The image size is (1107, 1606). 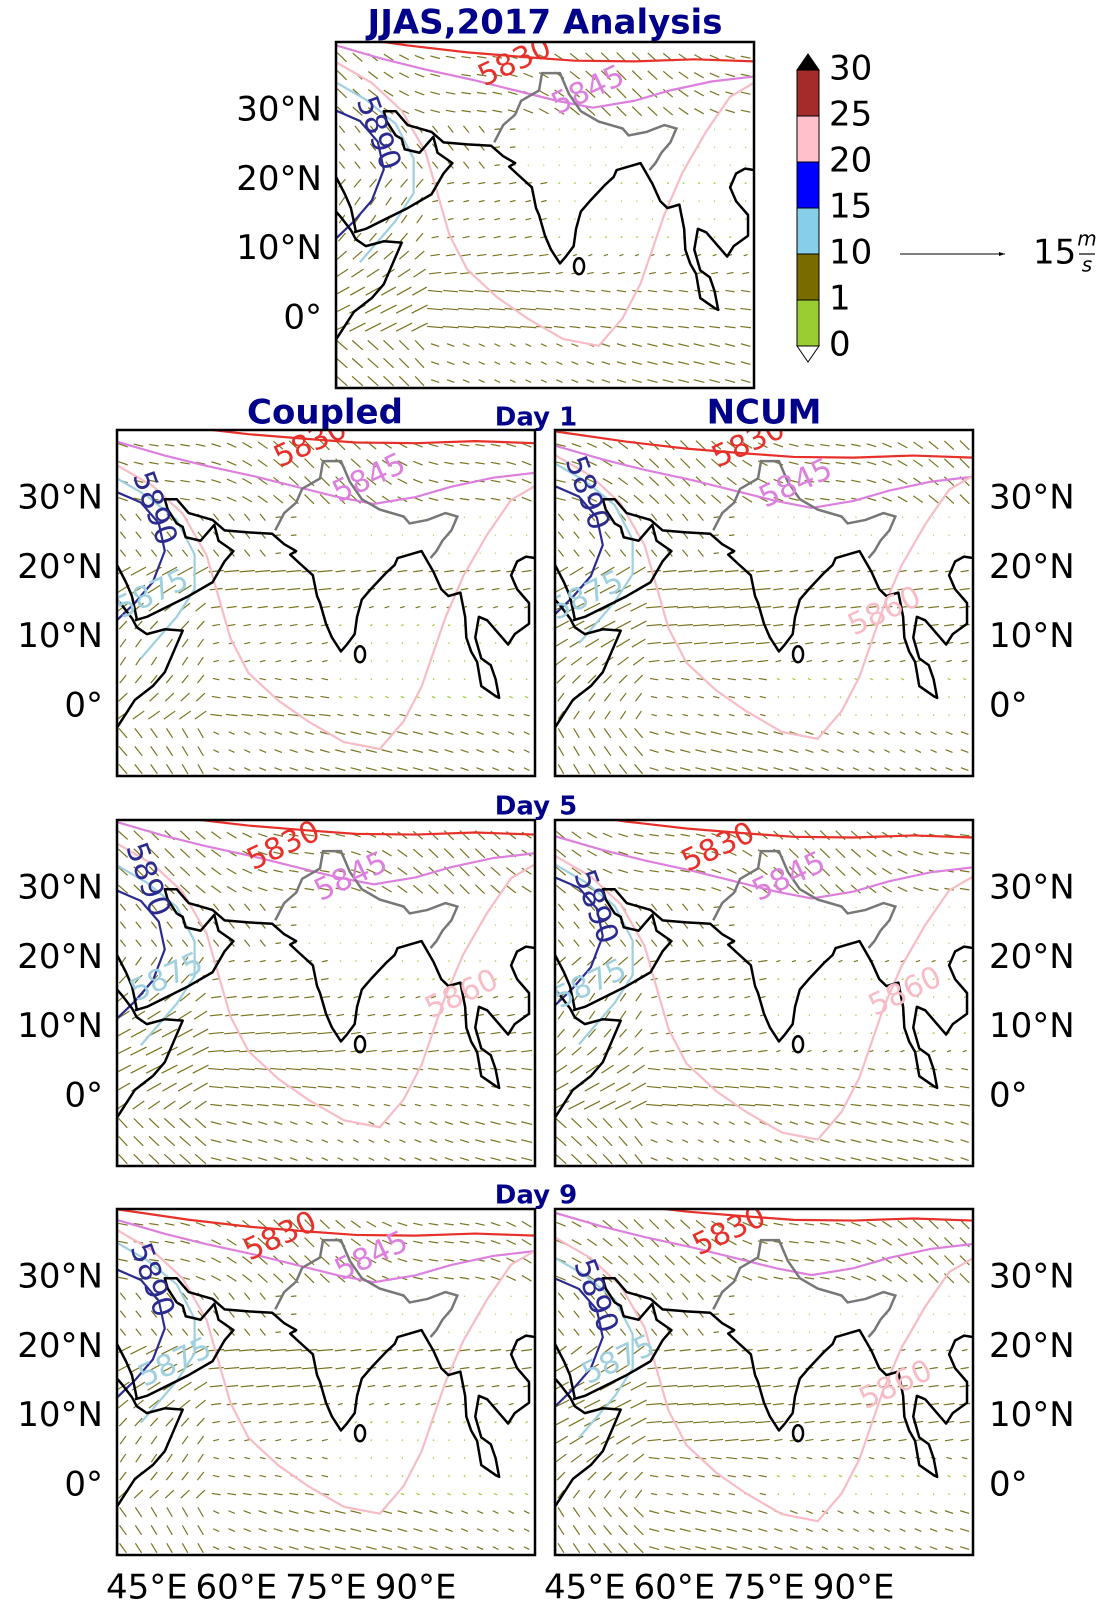 I want to click on island, so click(x=798, y=654).